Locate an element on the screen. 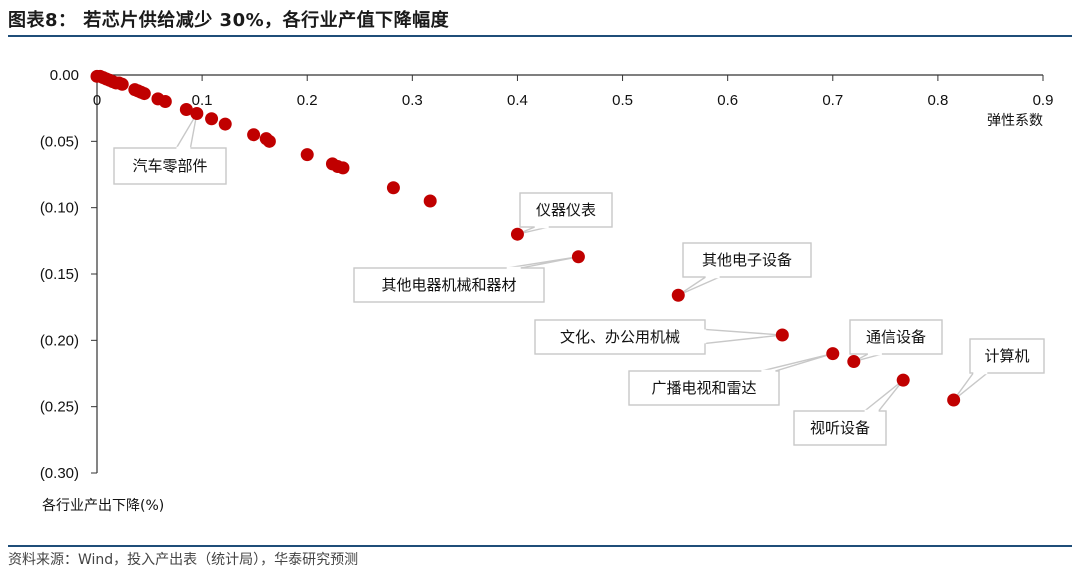 This screenshot has height=577, width=1080. y-tick-label: 0.00 is located at coordinates (64, 75).